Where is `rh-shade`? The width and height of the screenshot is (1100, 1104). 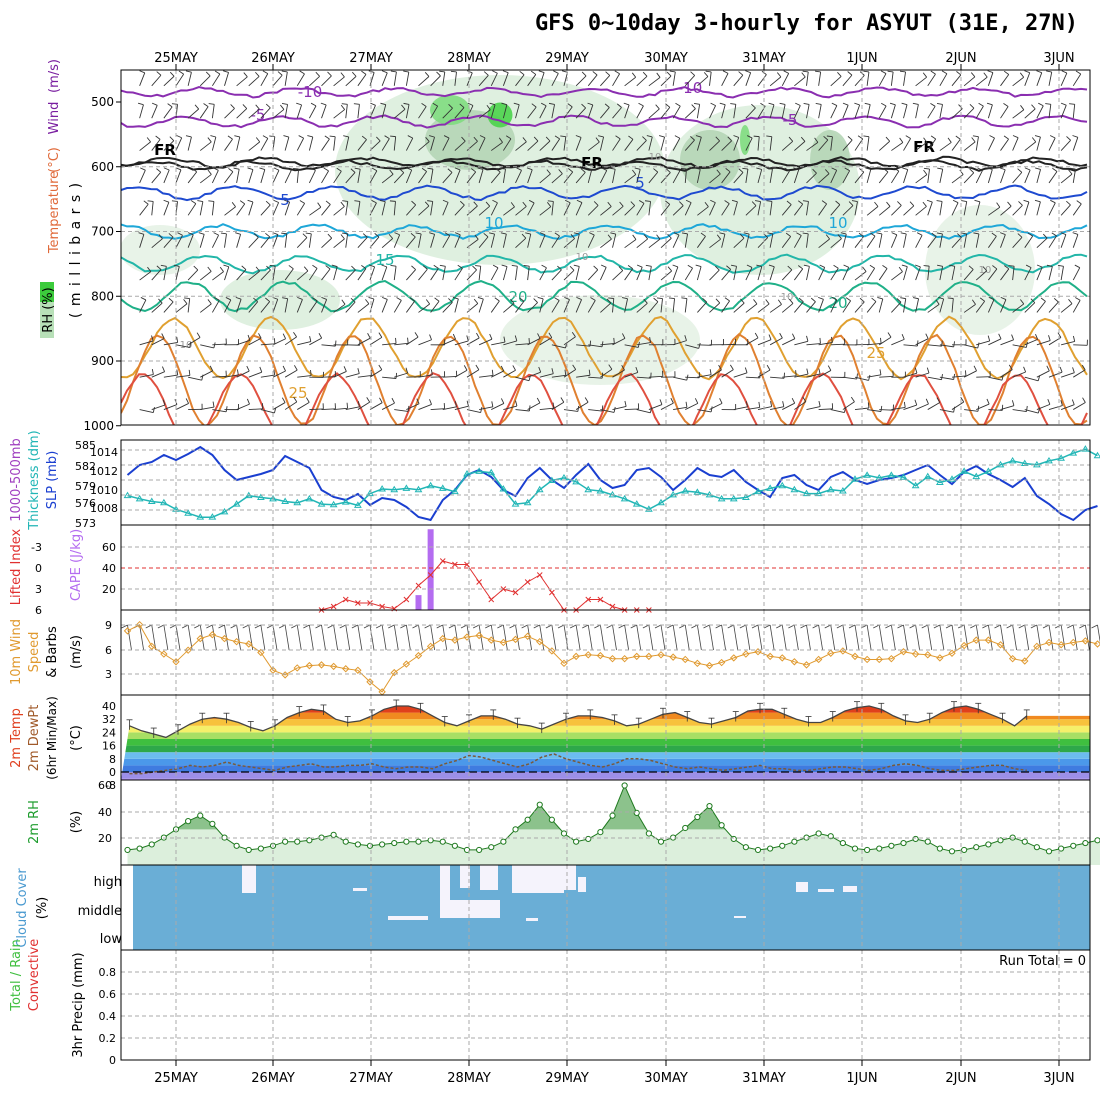 rh-shade is located at coordinates (710, 160).